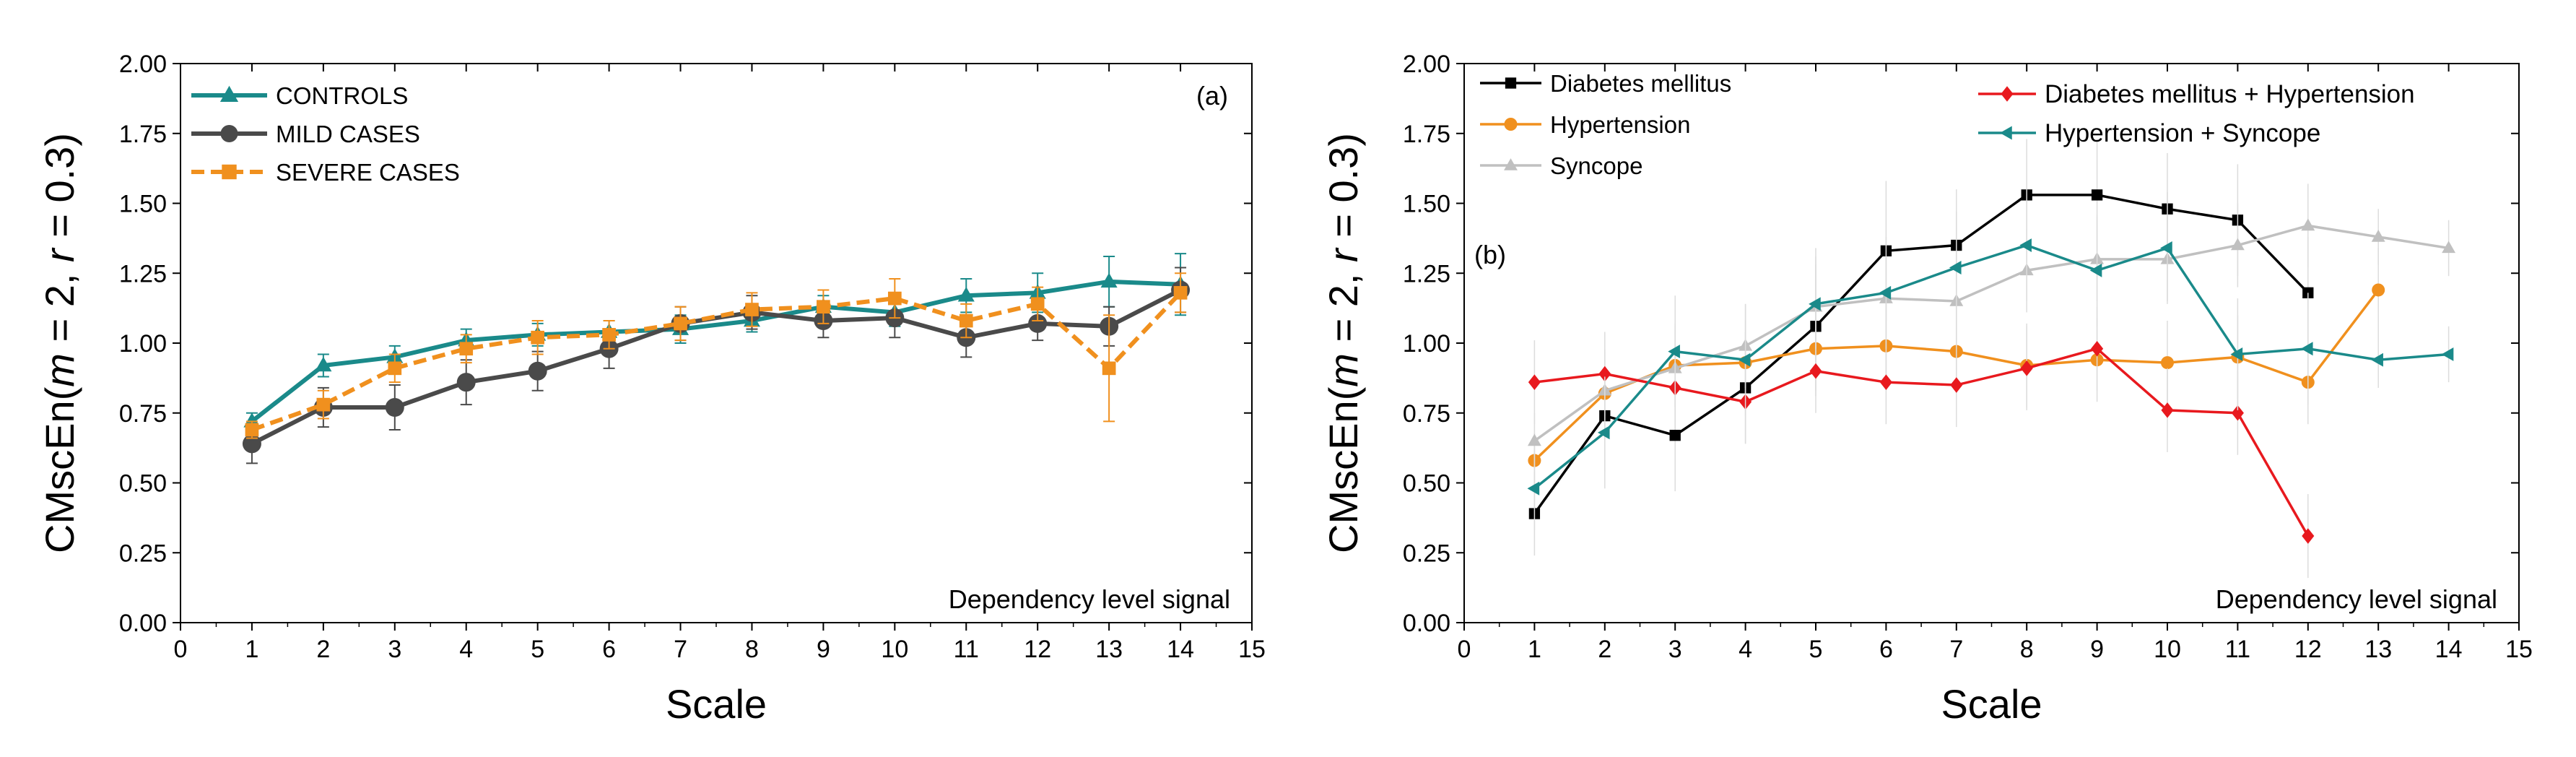  Describe the element at coordinates (2237, 649) in the screenshot. I see `x-tick-label: 11` at that location.